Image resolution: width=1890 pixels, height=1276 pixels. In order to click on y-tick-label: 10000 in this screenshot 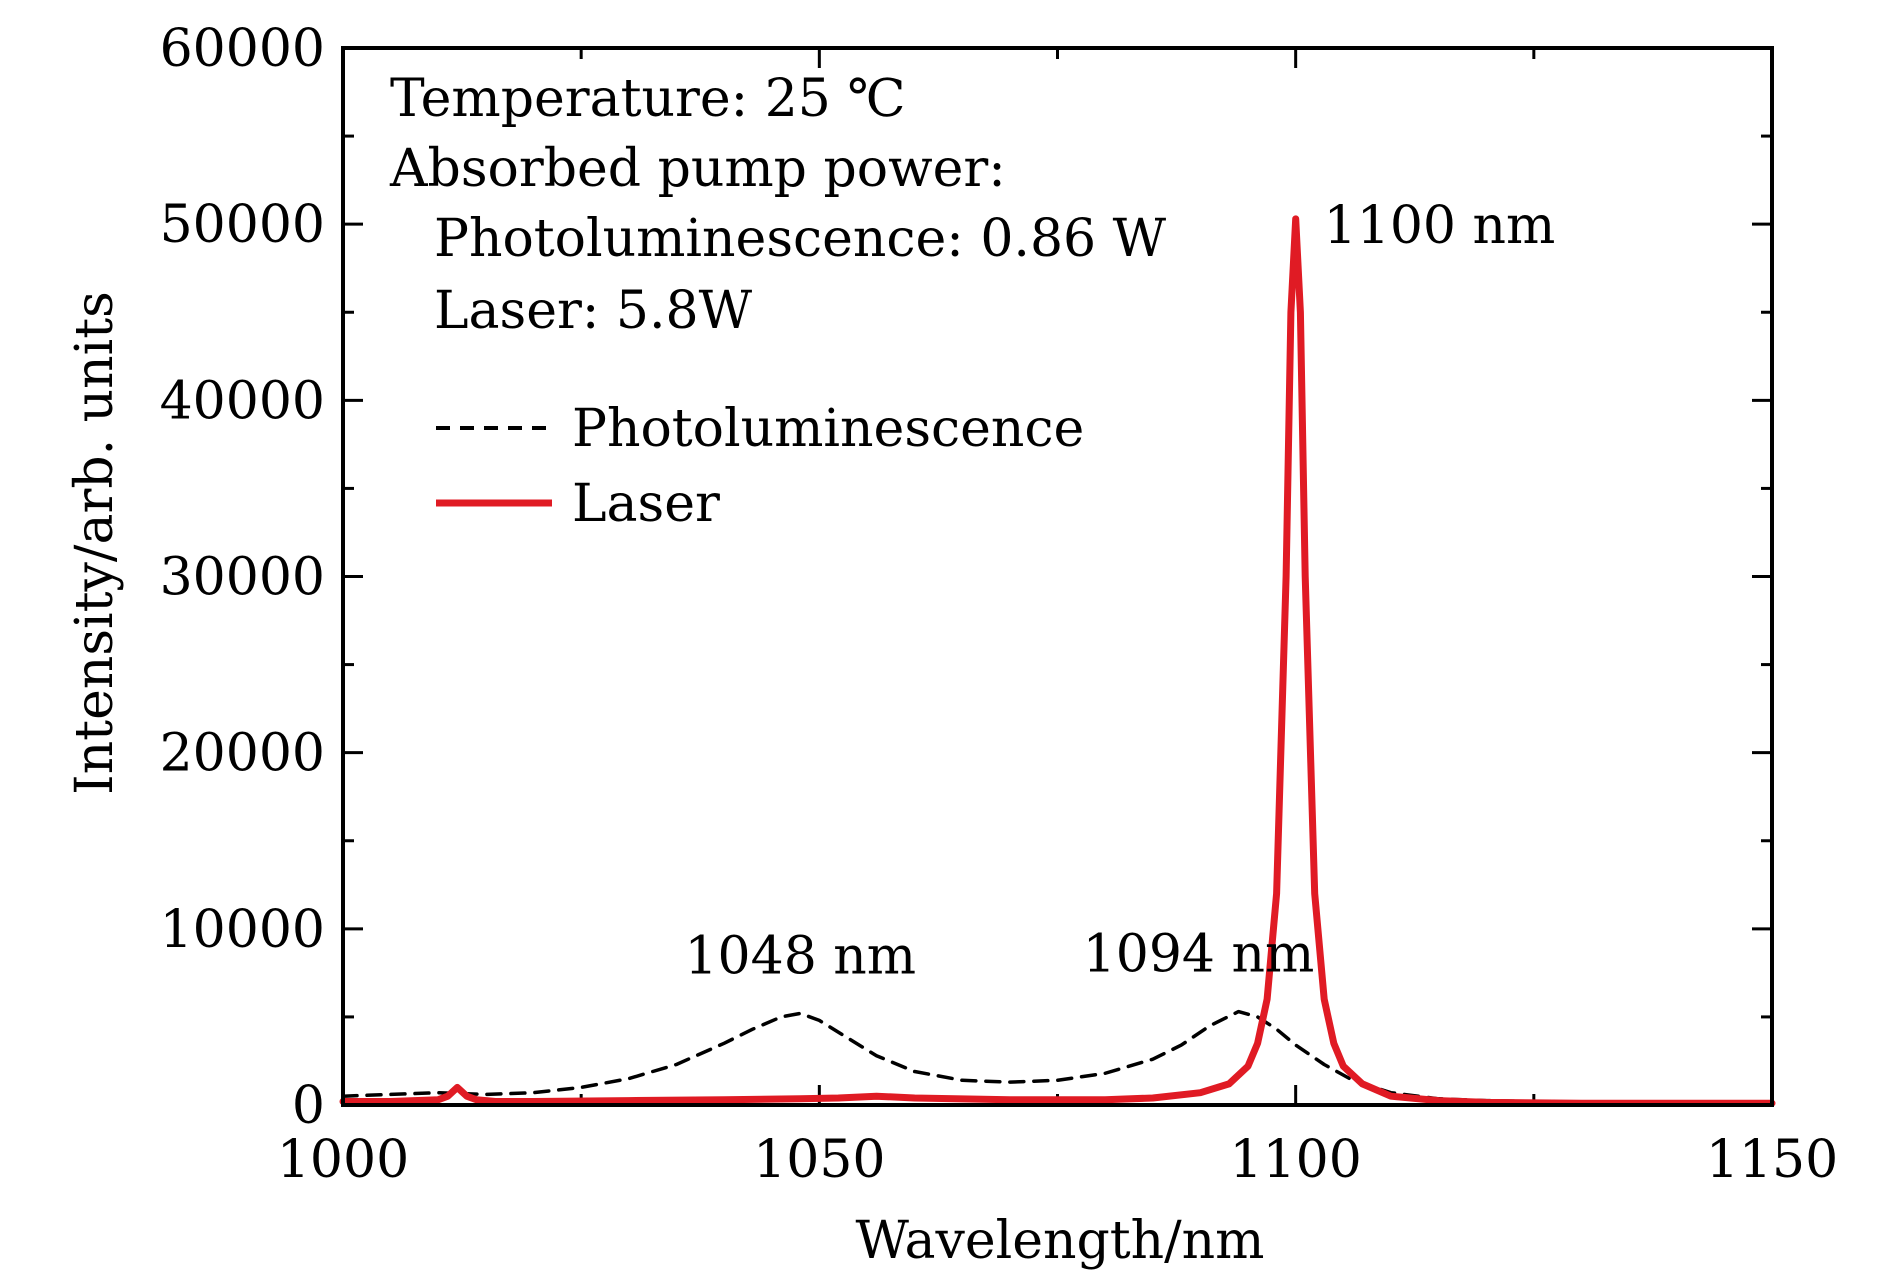, I will do `click(242, 930)`.